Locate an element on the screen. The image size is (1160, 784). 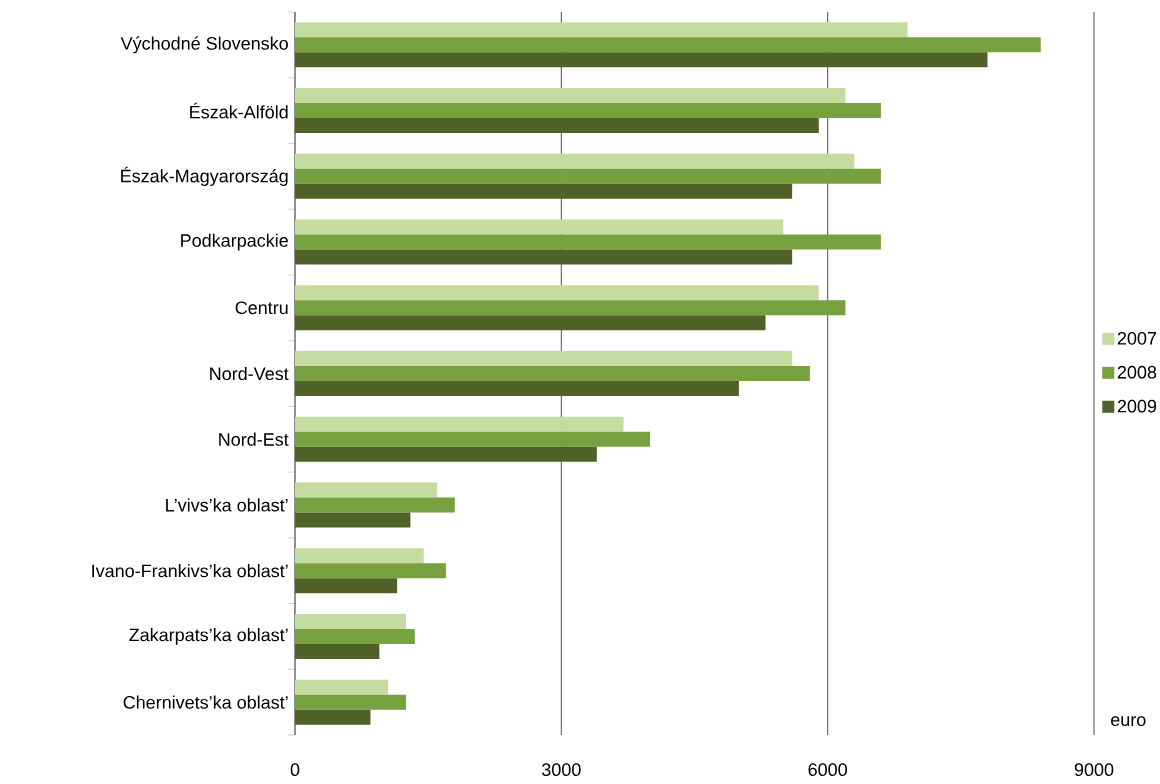
x-tick-label: 0 is located at coordinates (295, 769).